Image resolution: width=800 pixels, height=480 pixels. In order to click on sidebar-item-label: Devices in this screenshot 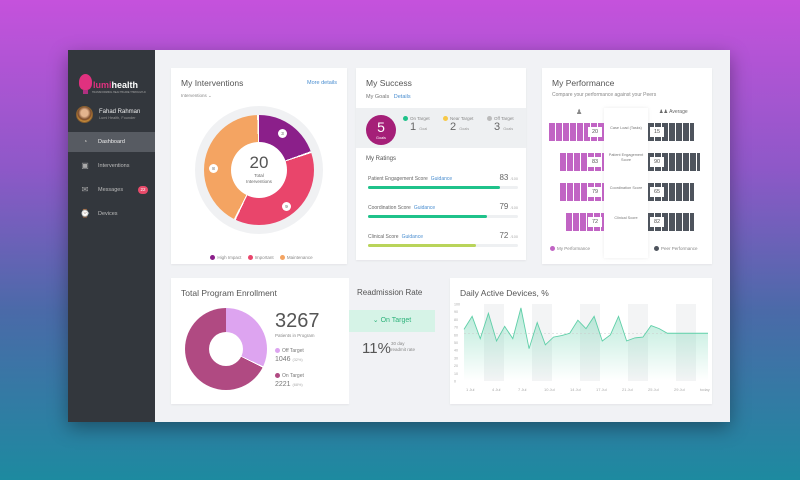, I will do `click(108, 214)`.